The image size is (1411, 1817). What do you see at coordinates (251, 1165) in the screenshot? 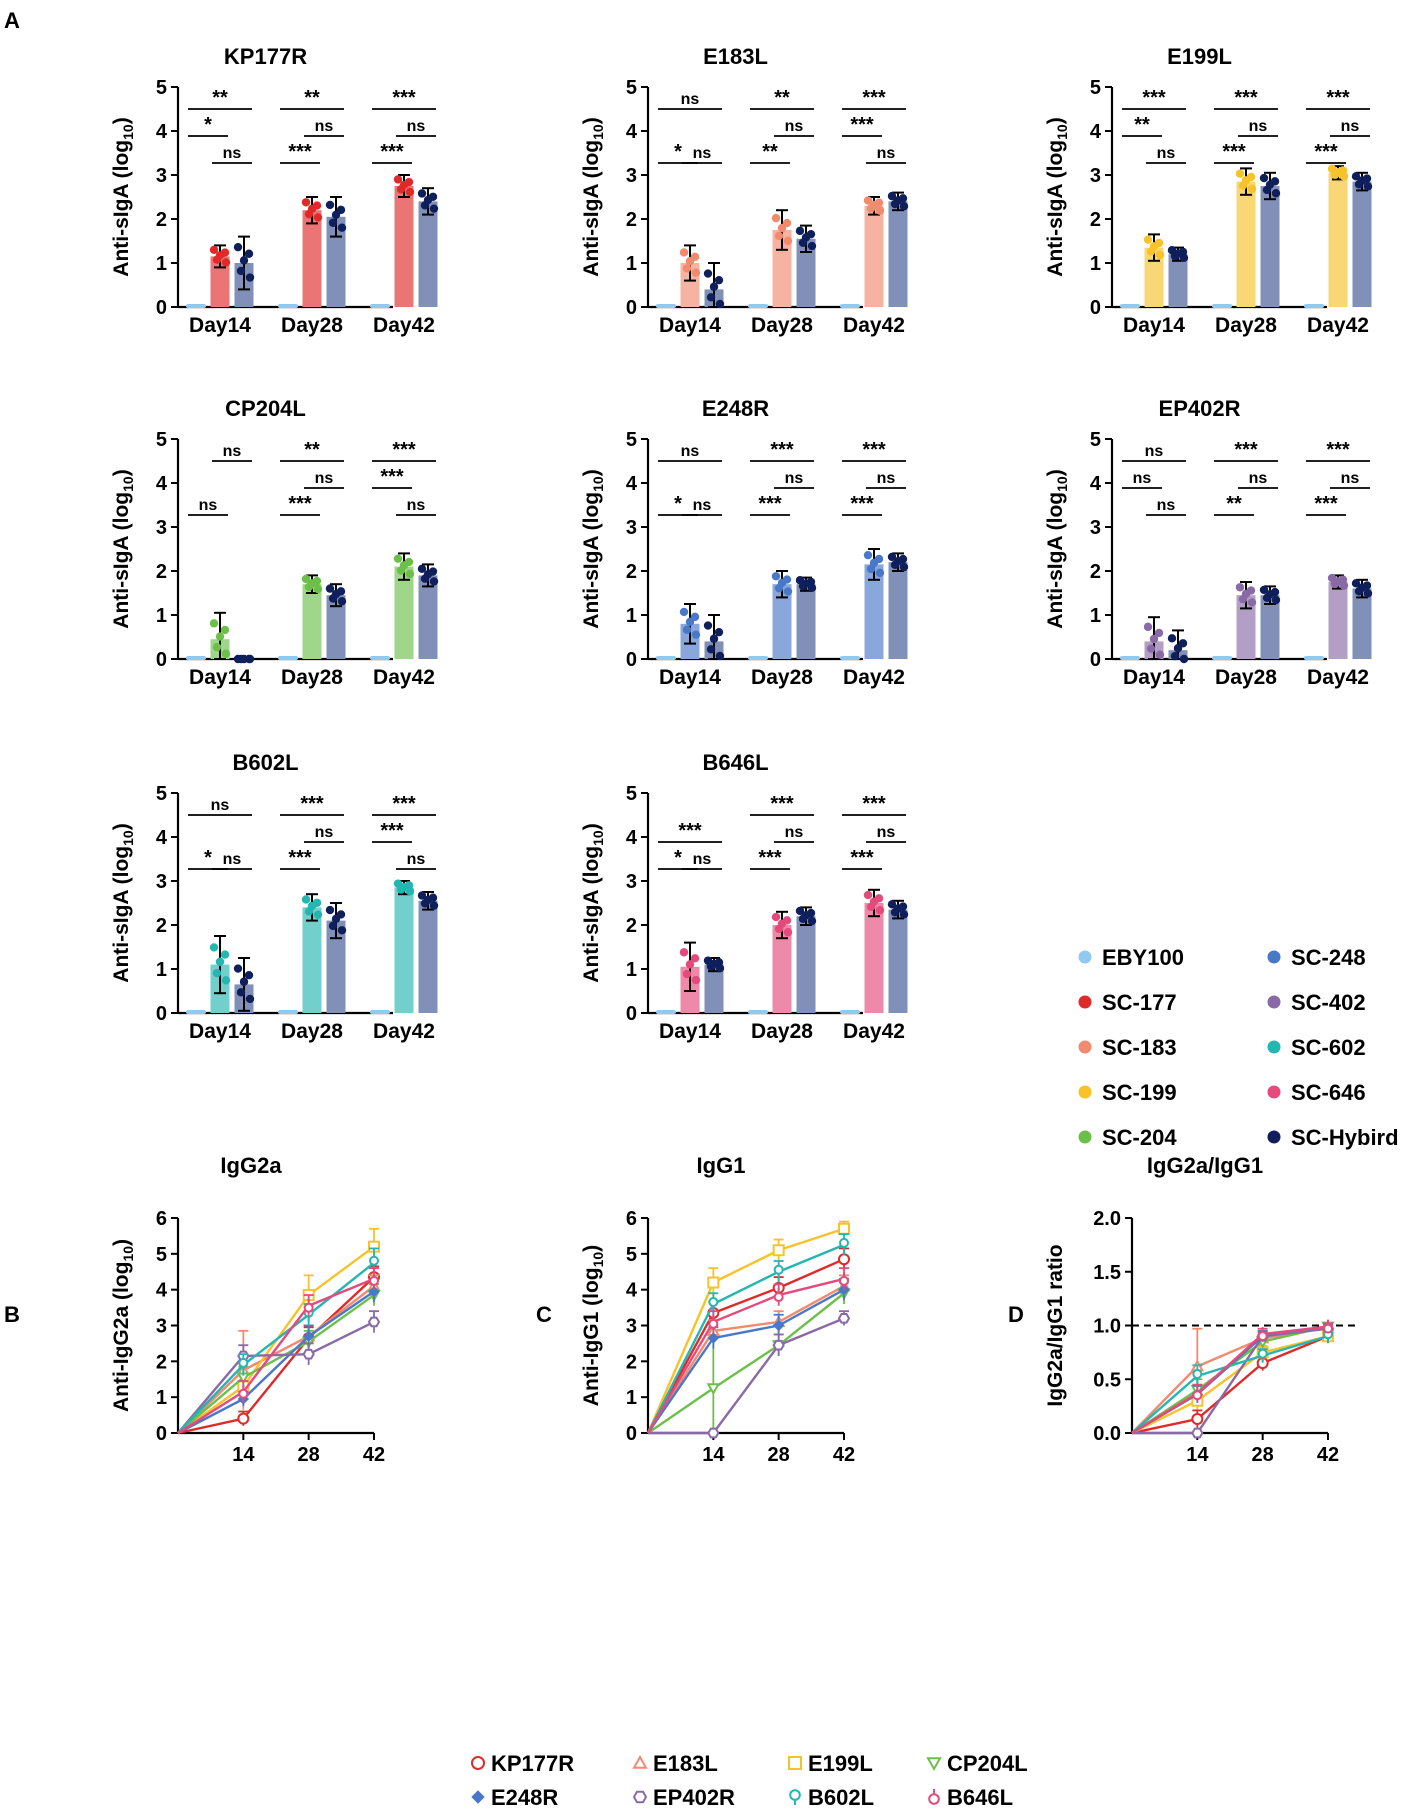
I see `chart-title: IgG2a` at bounding box center [251, 1165].